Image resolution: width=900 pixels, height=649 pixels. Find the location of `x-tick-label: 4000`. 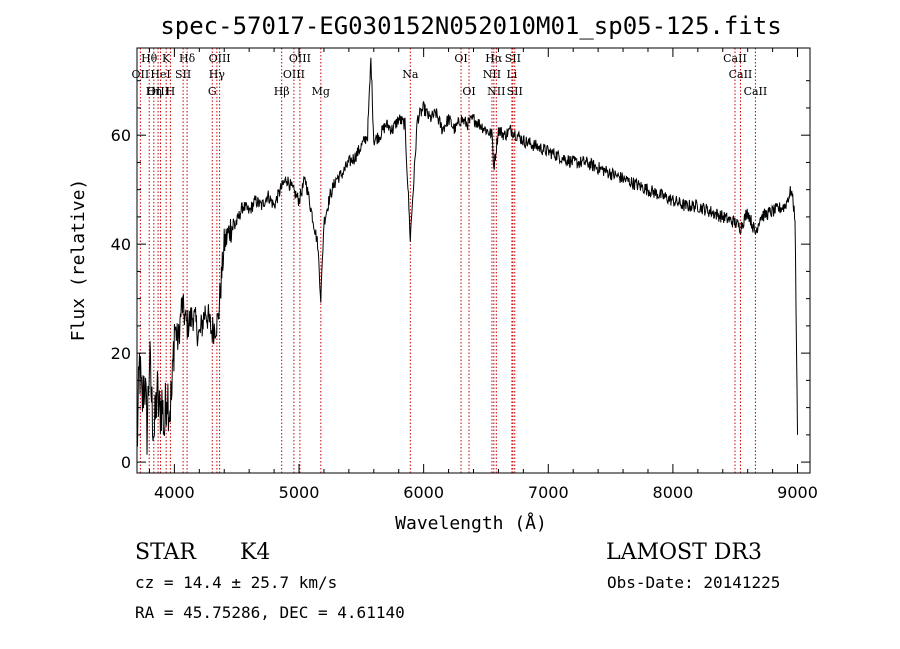

x-tick-label: 4000 is located at coordinates (174, 492).